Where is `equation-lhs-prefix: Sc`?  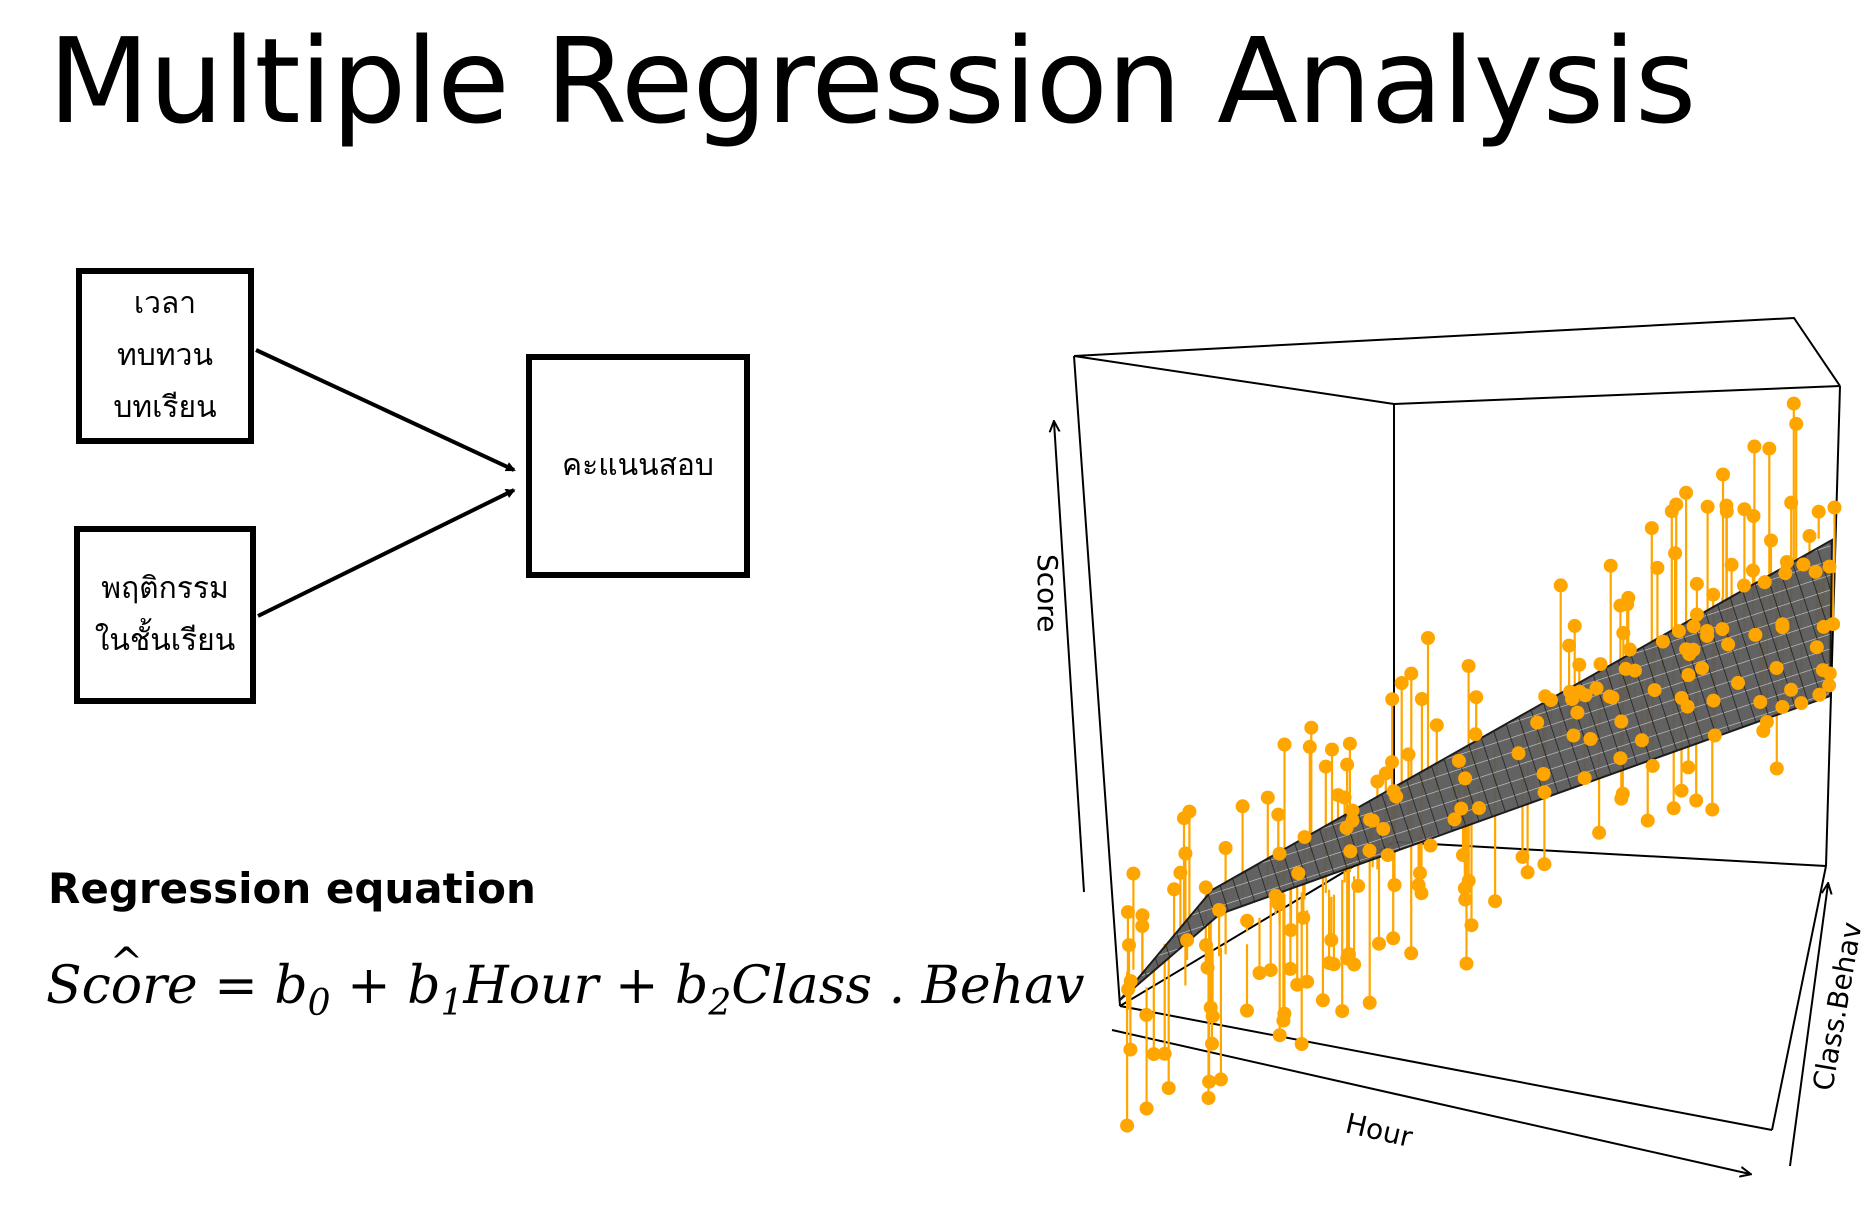
equation-lhs-prefix: Sc is located at coordinates (78, 986).